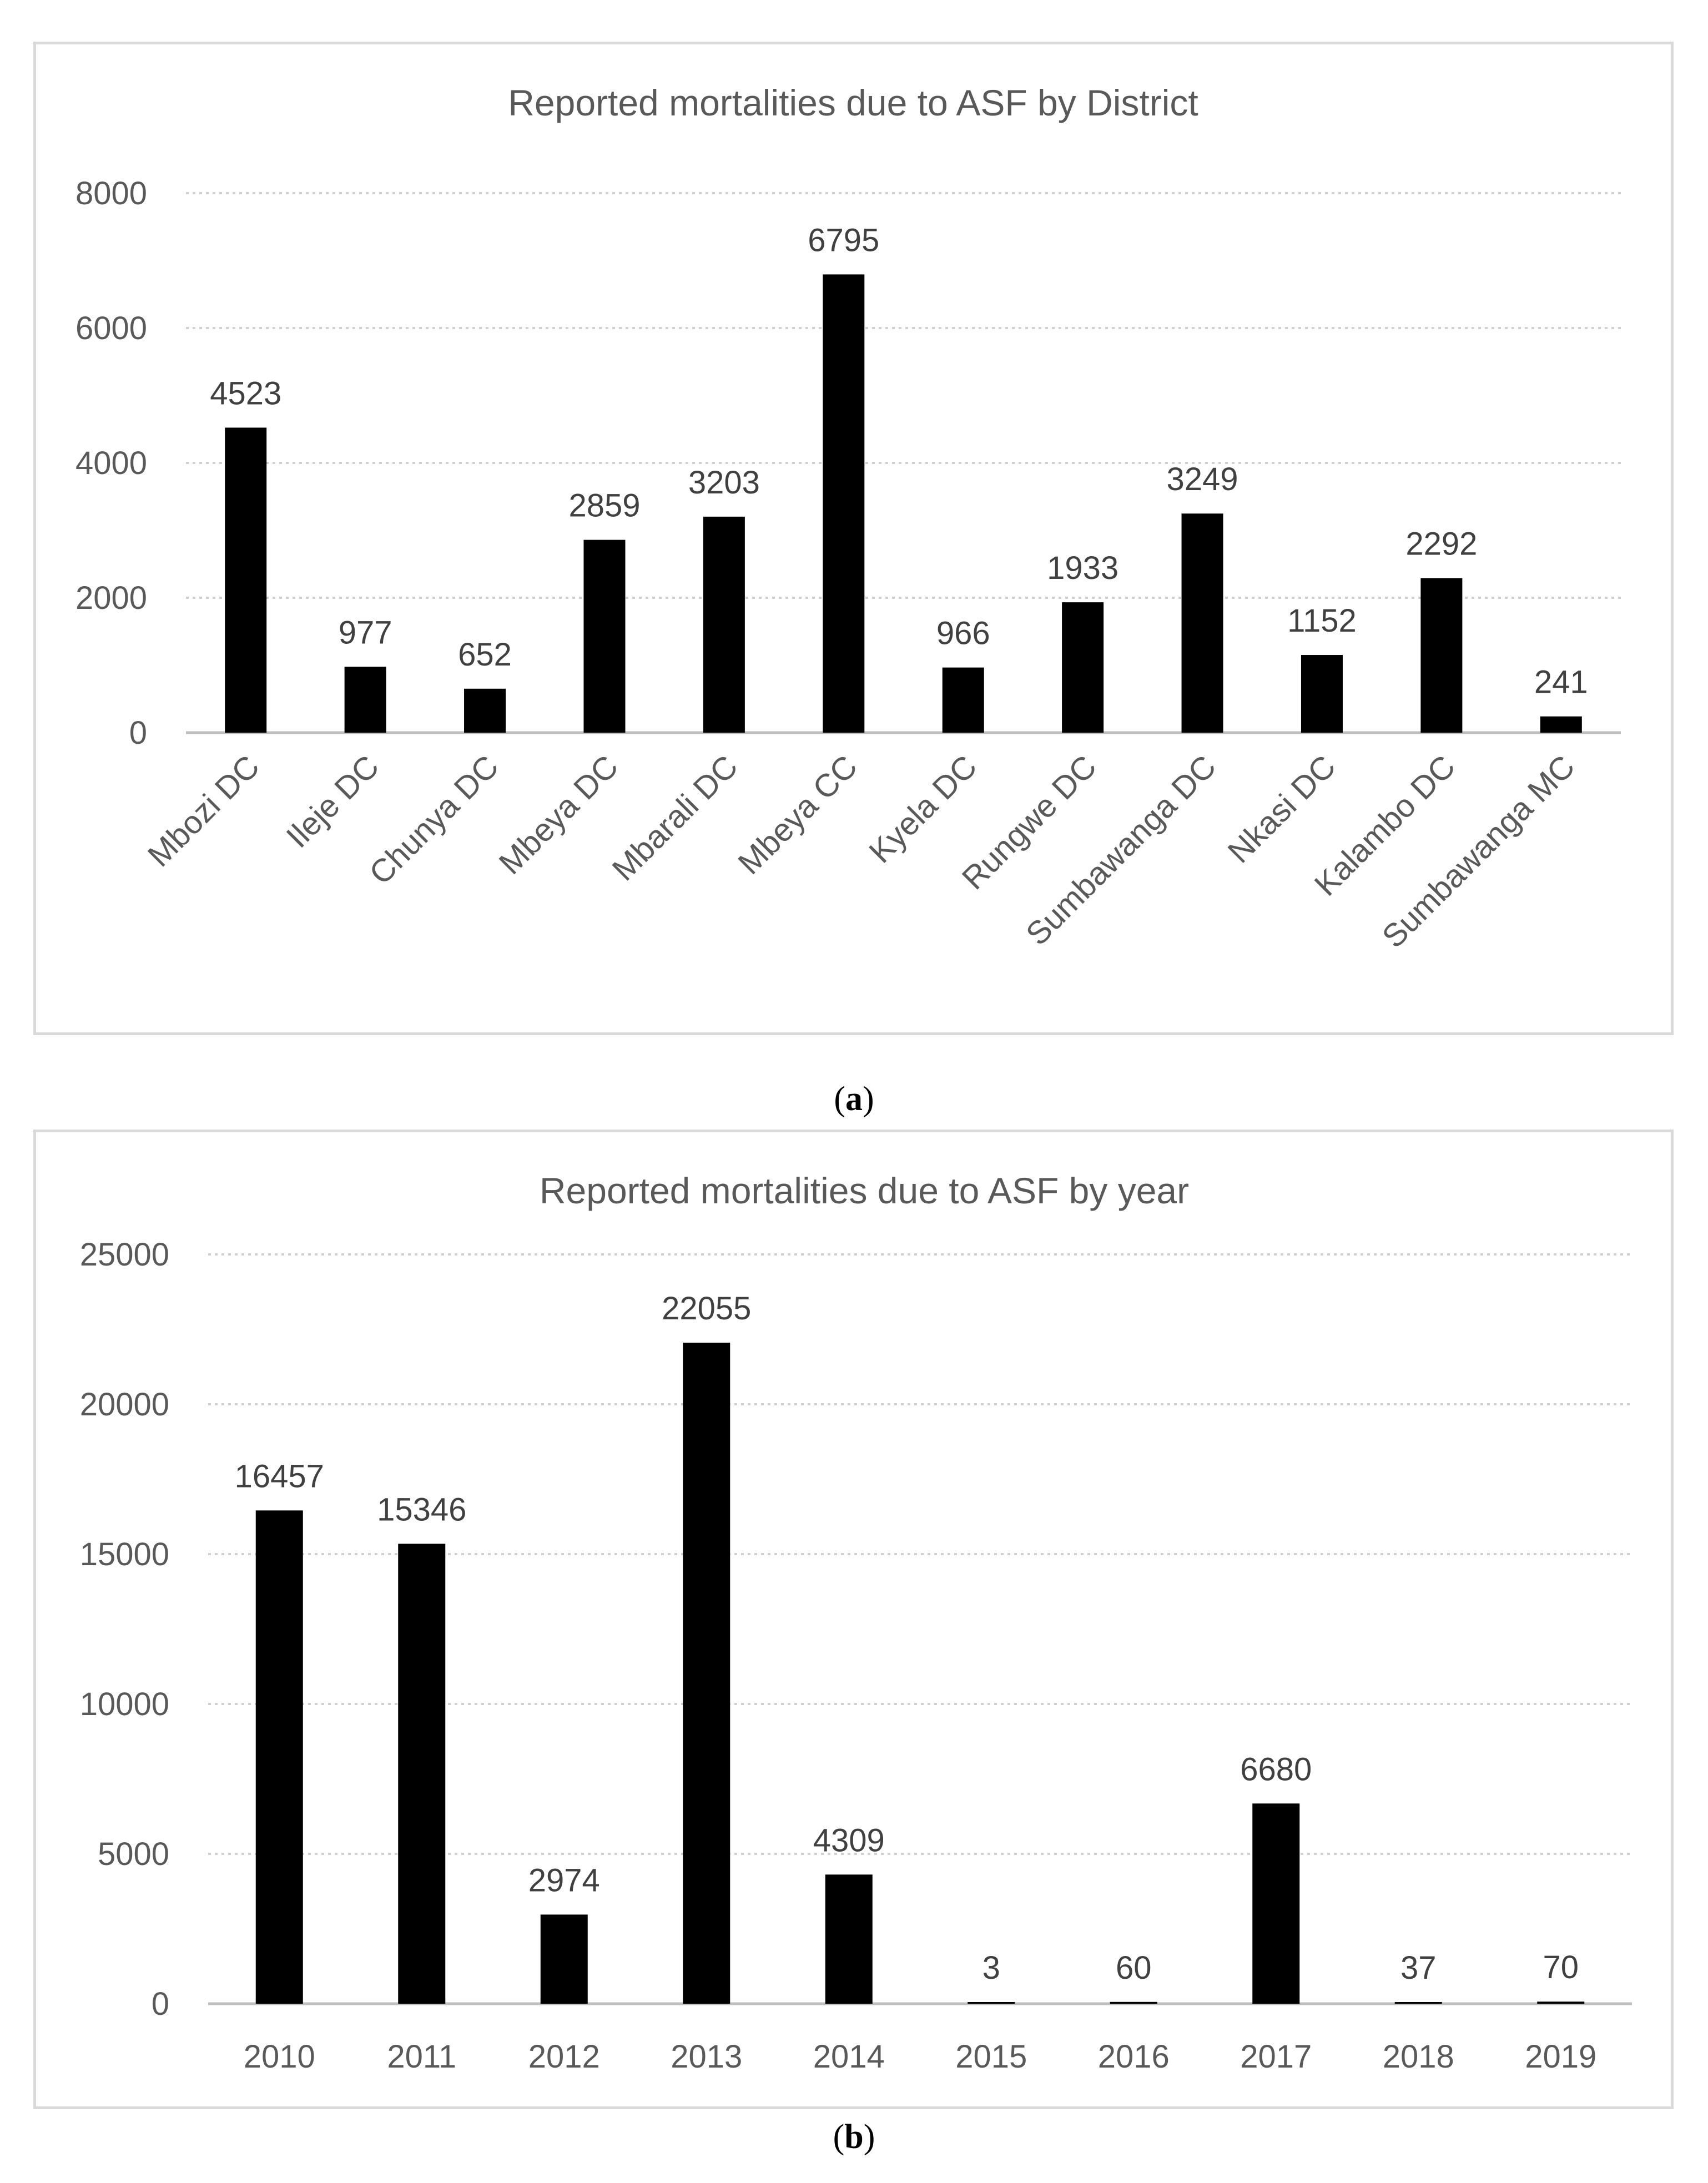  What do you see at coordinates (864, 1190) in the screenshot?
I see `chart-b-title: Reported mortalities due to ASF by year` at bounding box center [864, 1190].